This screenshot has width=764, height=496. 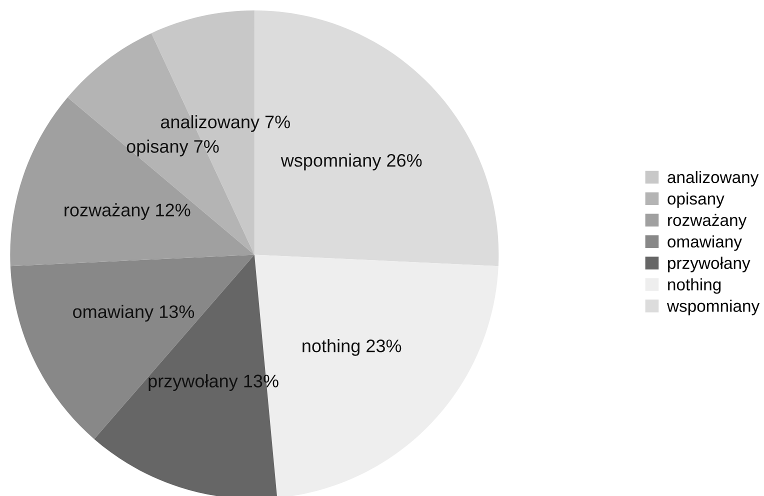 What do you see at coordinates (172, 148) in the screenshot?
I see `data-label: opisany 7%` at bounding box center [172, 148].